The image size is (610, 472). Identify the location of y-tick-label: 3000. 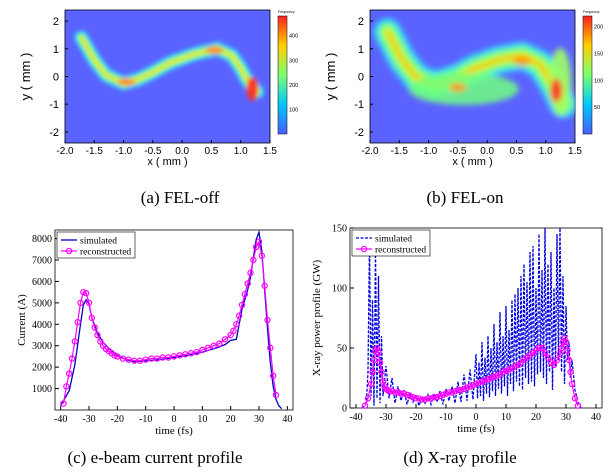
(42, 346).